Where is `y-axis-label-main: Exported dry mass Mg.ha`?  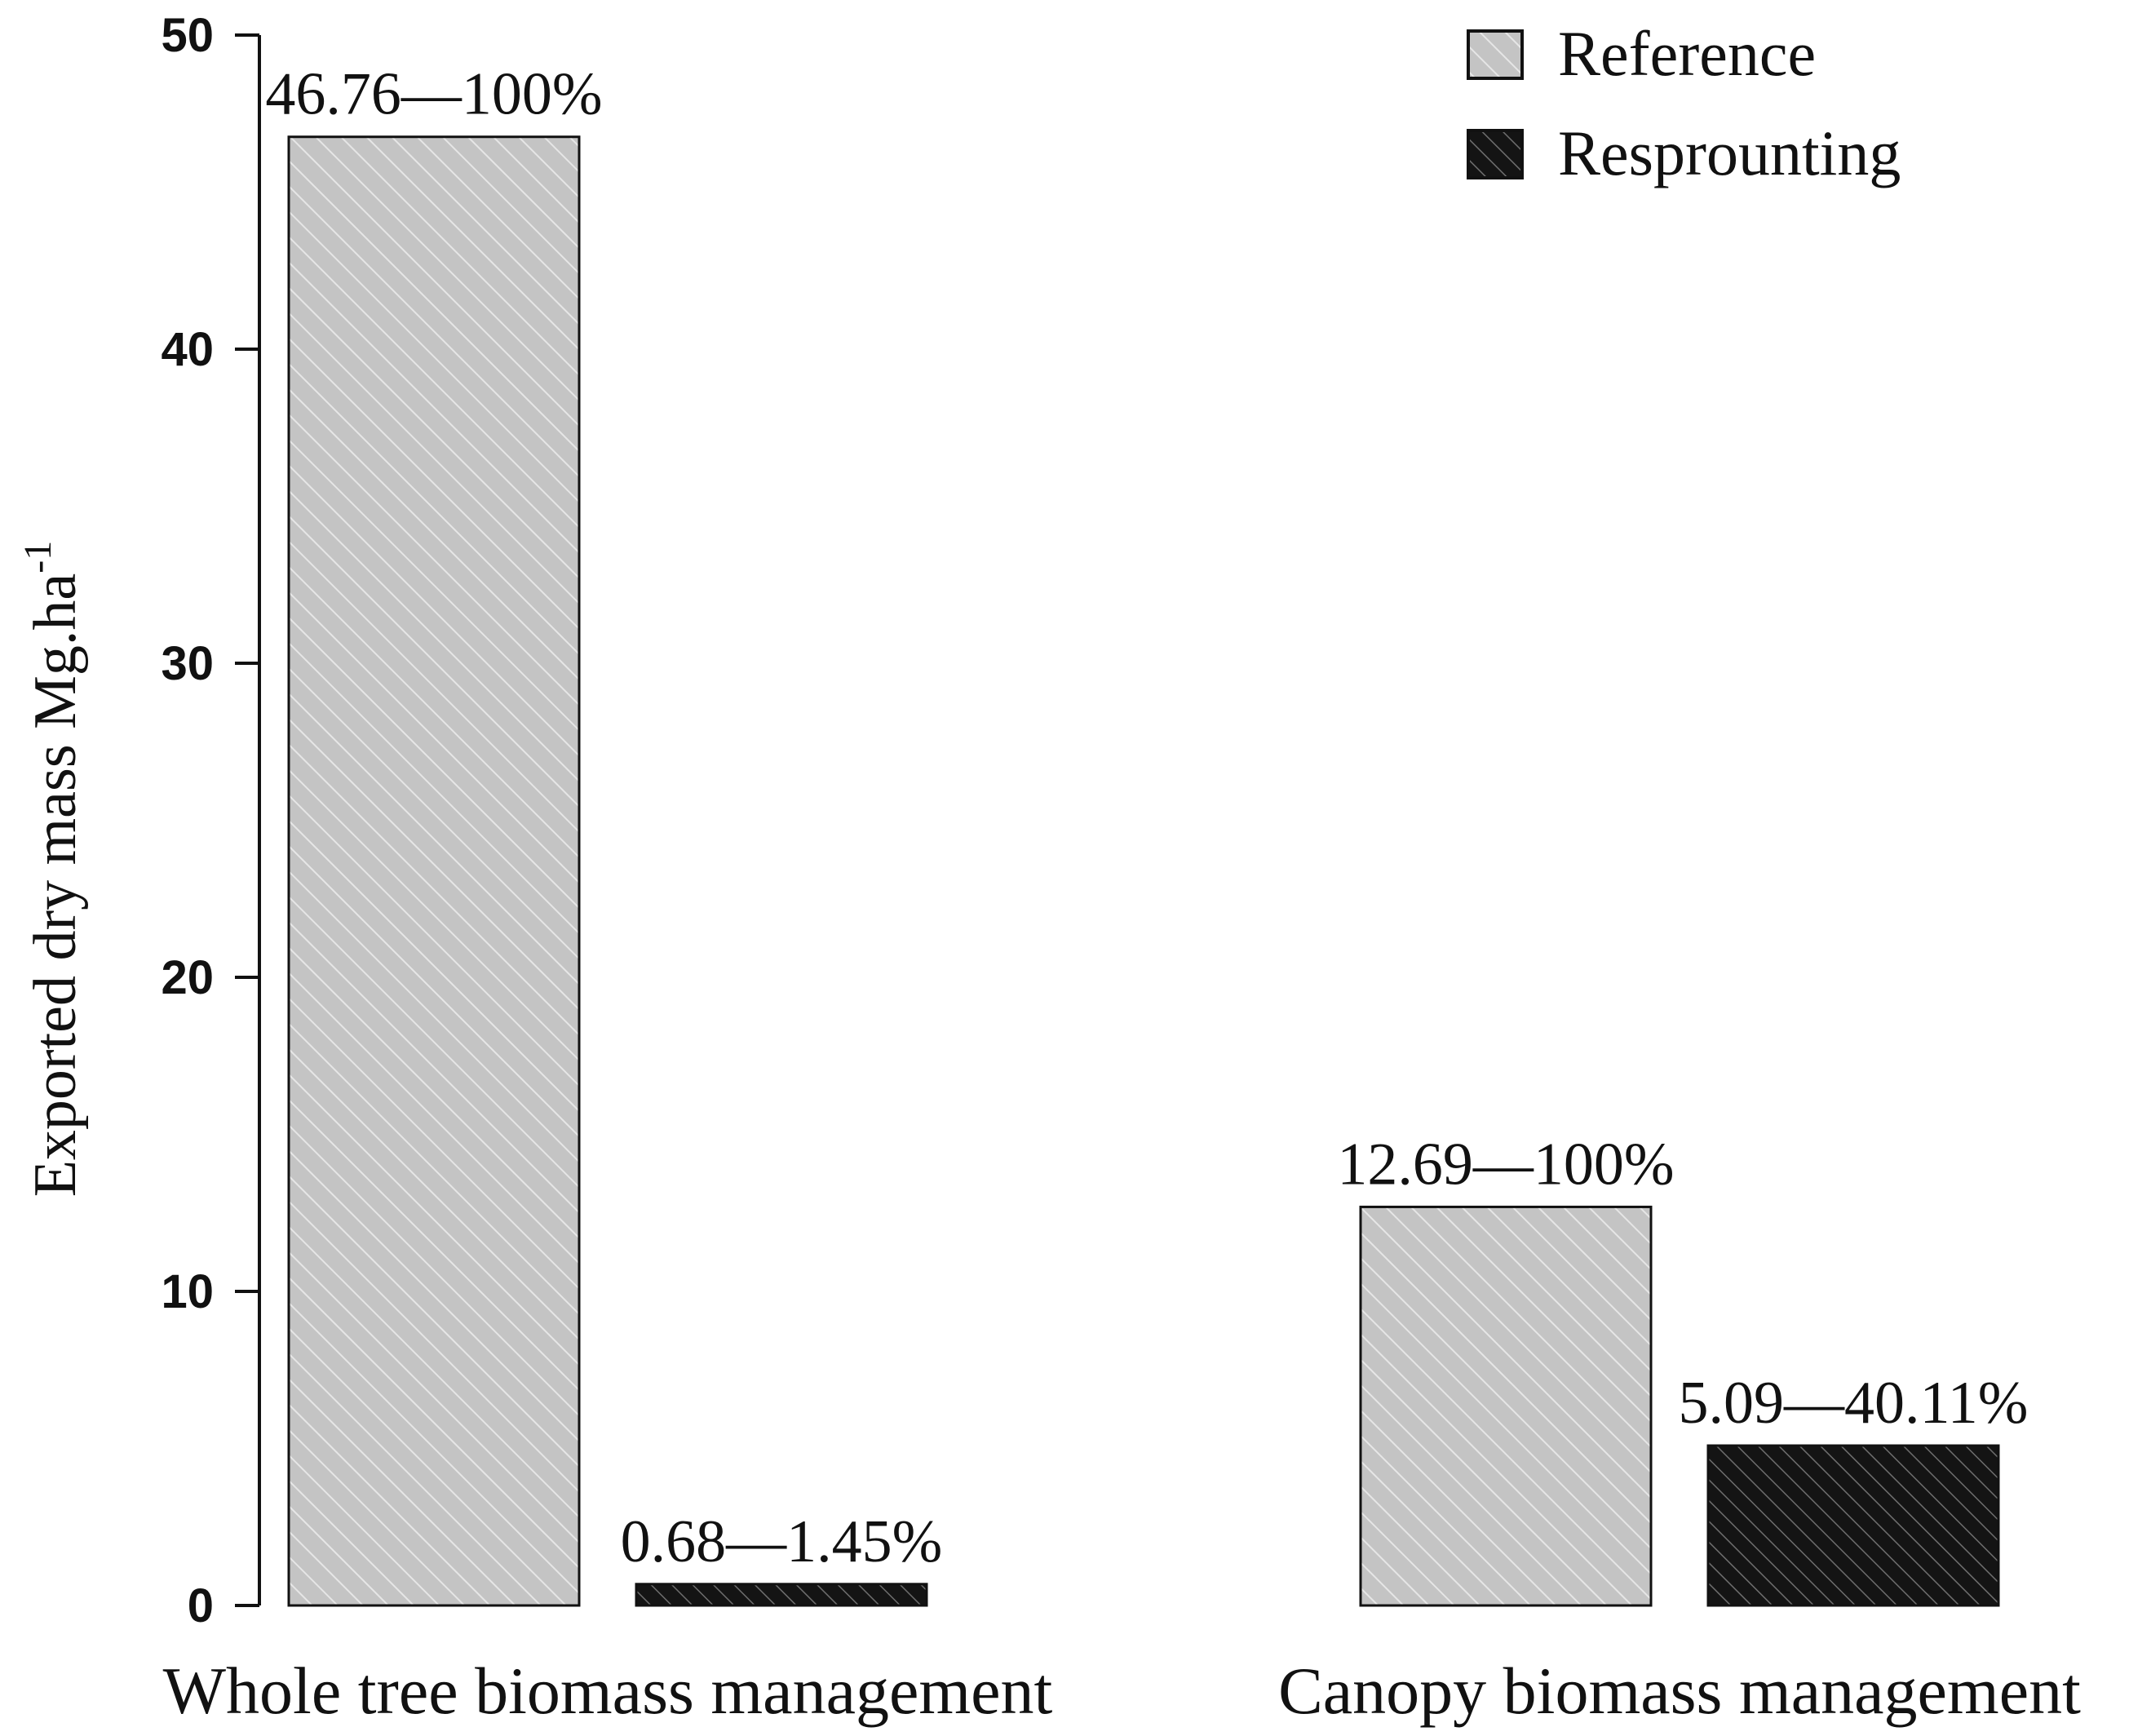
y-axis-label-main: Exported dry mass Mg.ha is located at coordinates (55, 886).